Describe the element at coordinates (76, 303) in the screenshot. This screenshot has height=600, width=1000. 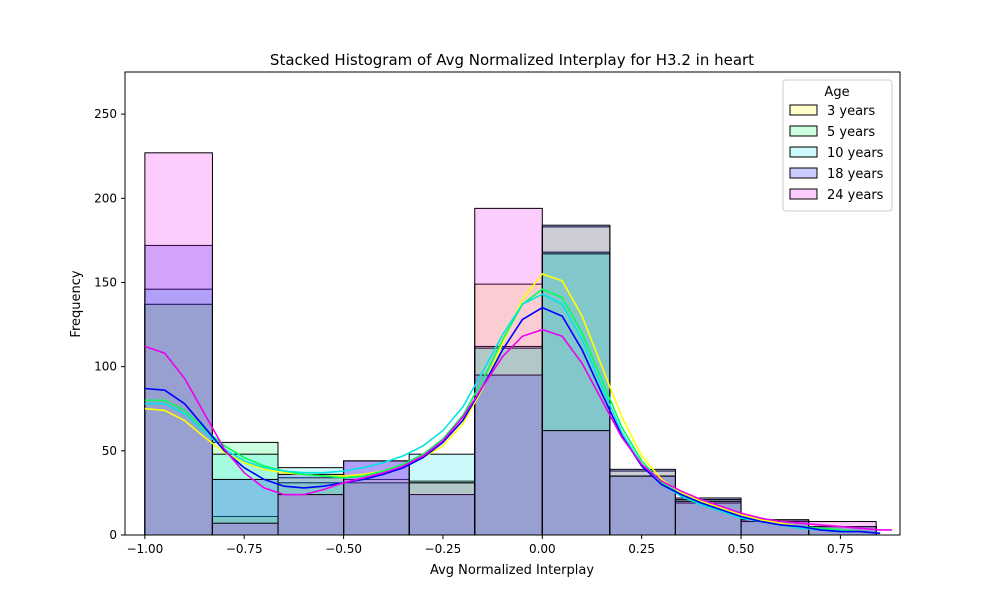
I see `y-axis-label: Frequency` at that location.